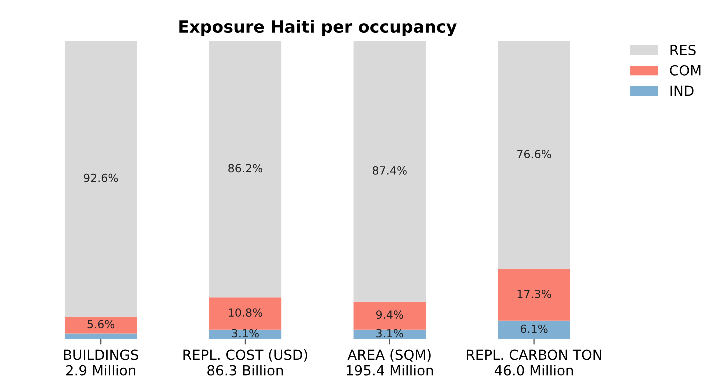 This screenshot has height=392, width=722. I want to click on x-tick-label: AREA (SQM) 195.4 Million, so click(390, 363).